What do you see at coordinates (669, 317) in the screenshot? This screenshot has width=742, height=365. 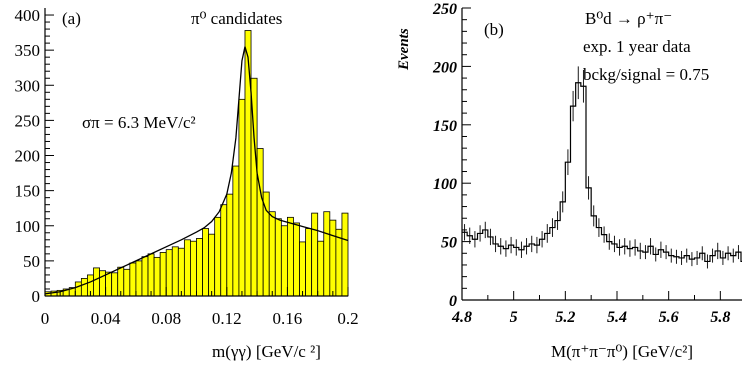 I see `panel-b-x-tick-label: 5.6` at bounding box center [669, 317].